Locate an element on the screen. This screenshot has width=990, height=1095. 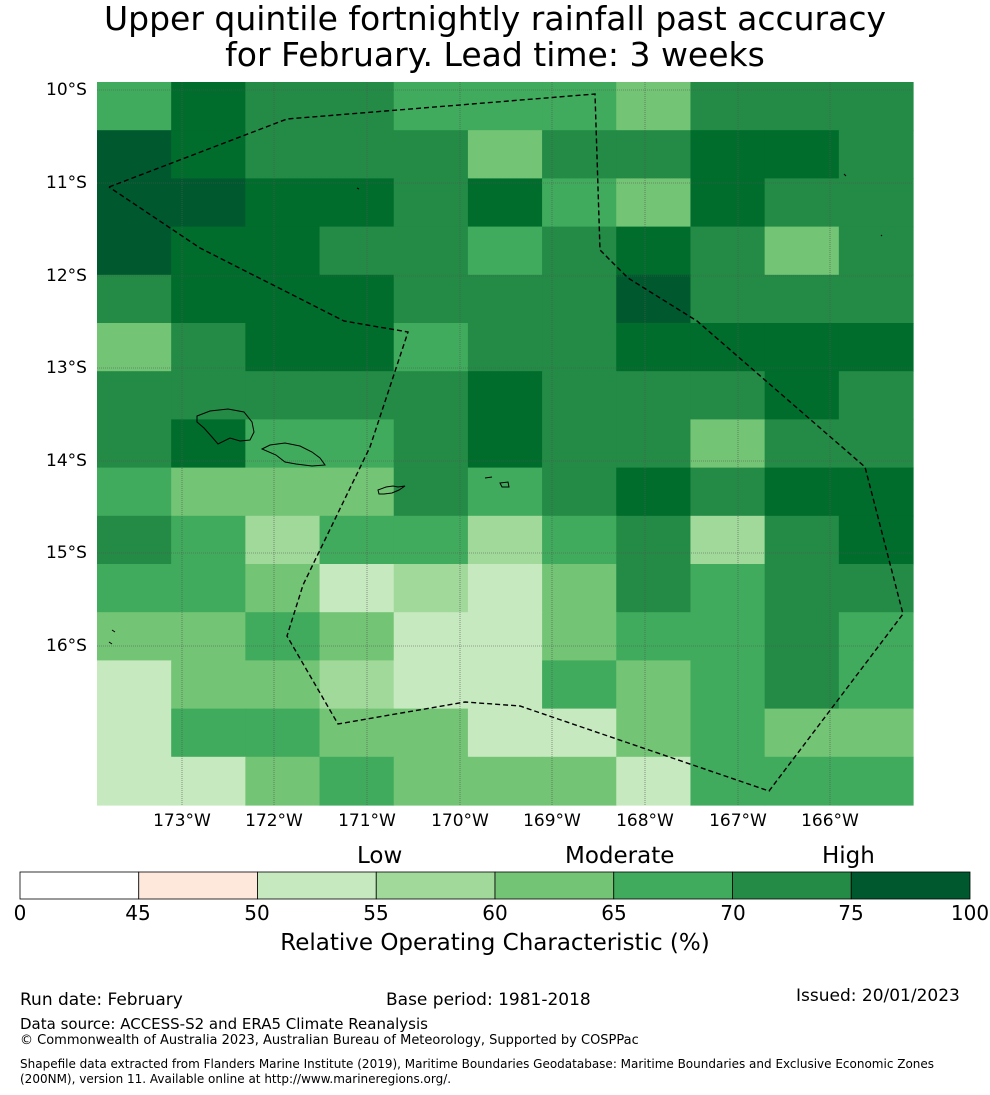
colorbar-tick: 70 is located at coordinates (733, 913).